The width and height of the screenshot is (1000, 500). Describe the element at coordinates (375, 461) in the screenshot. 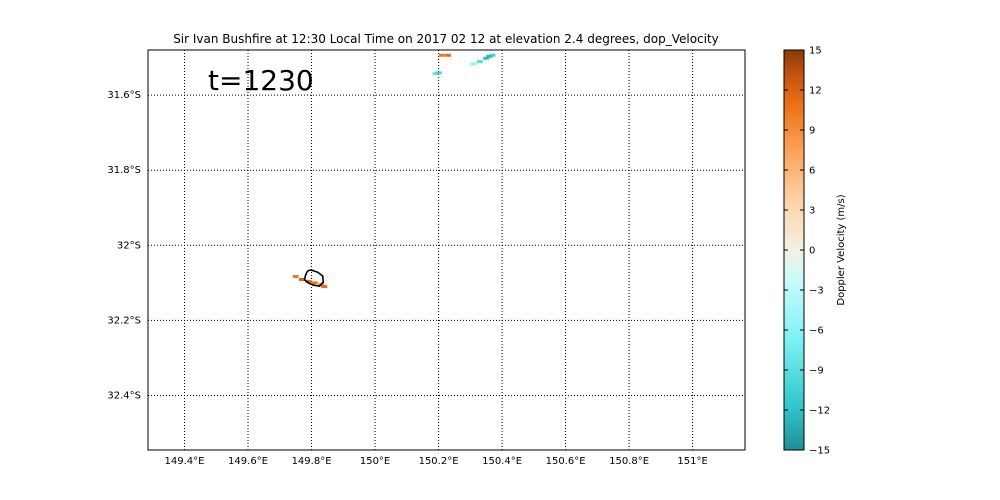

I see `x-tick-label: 150°E` at that location.